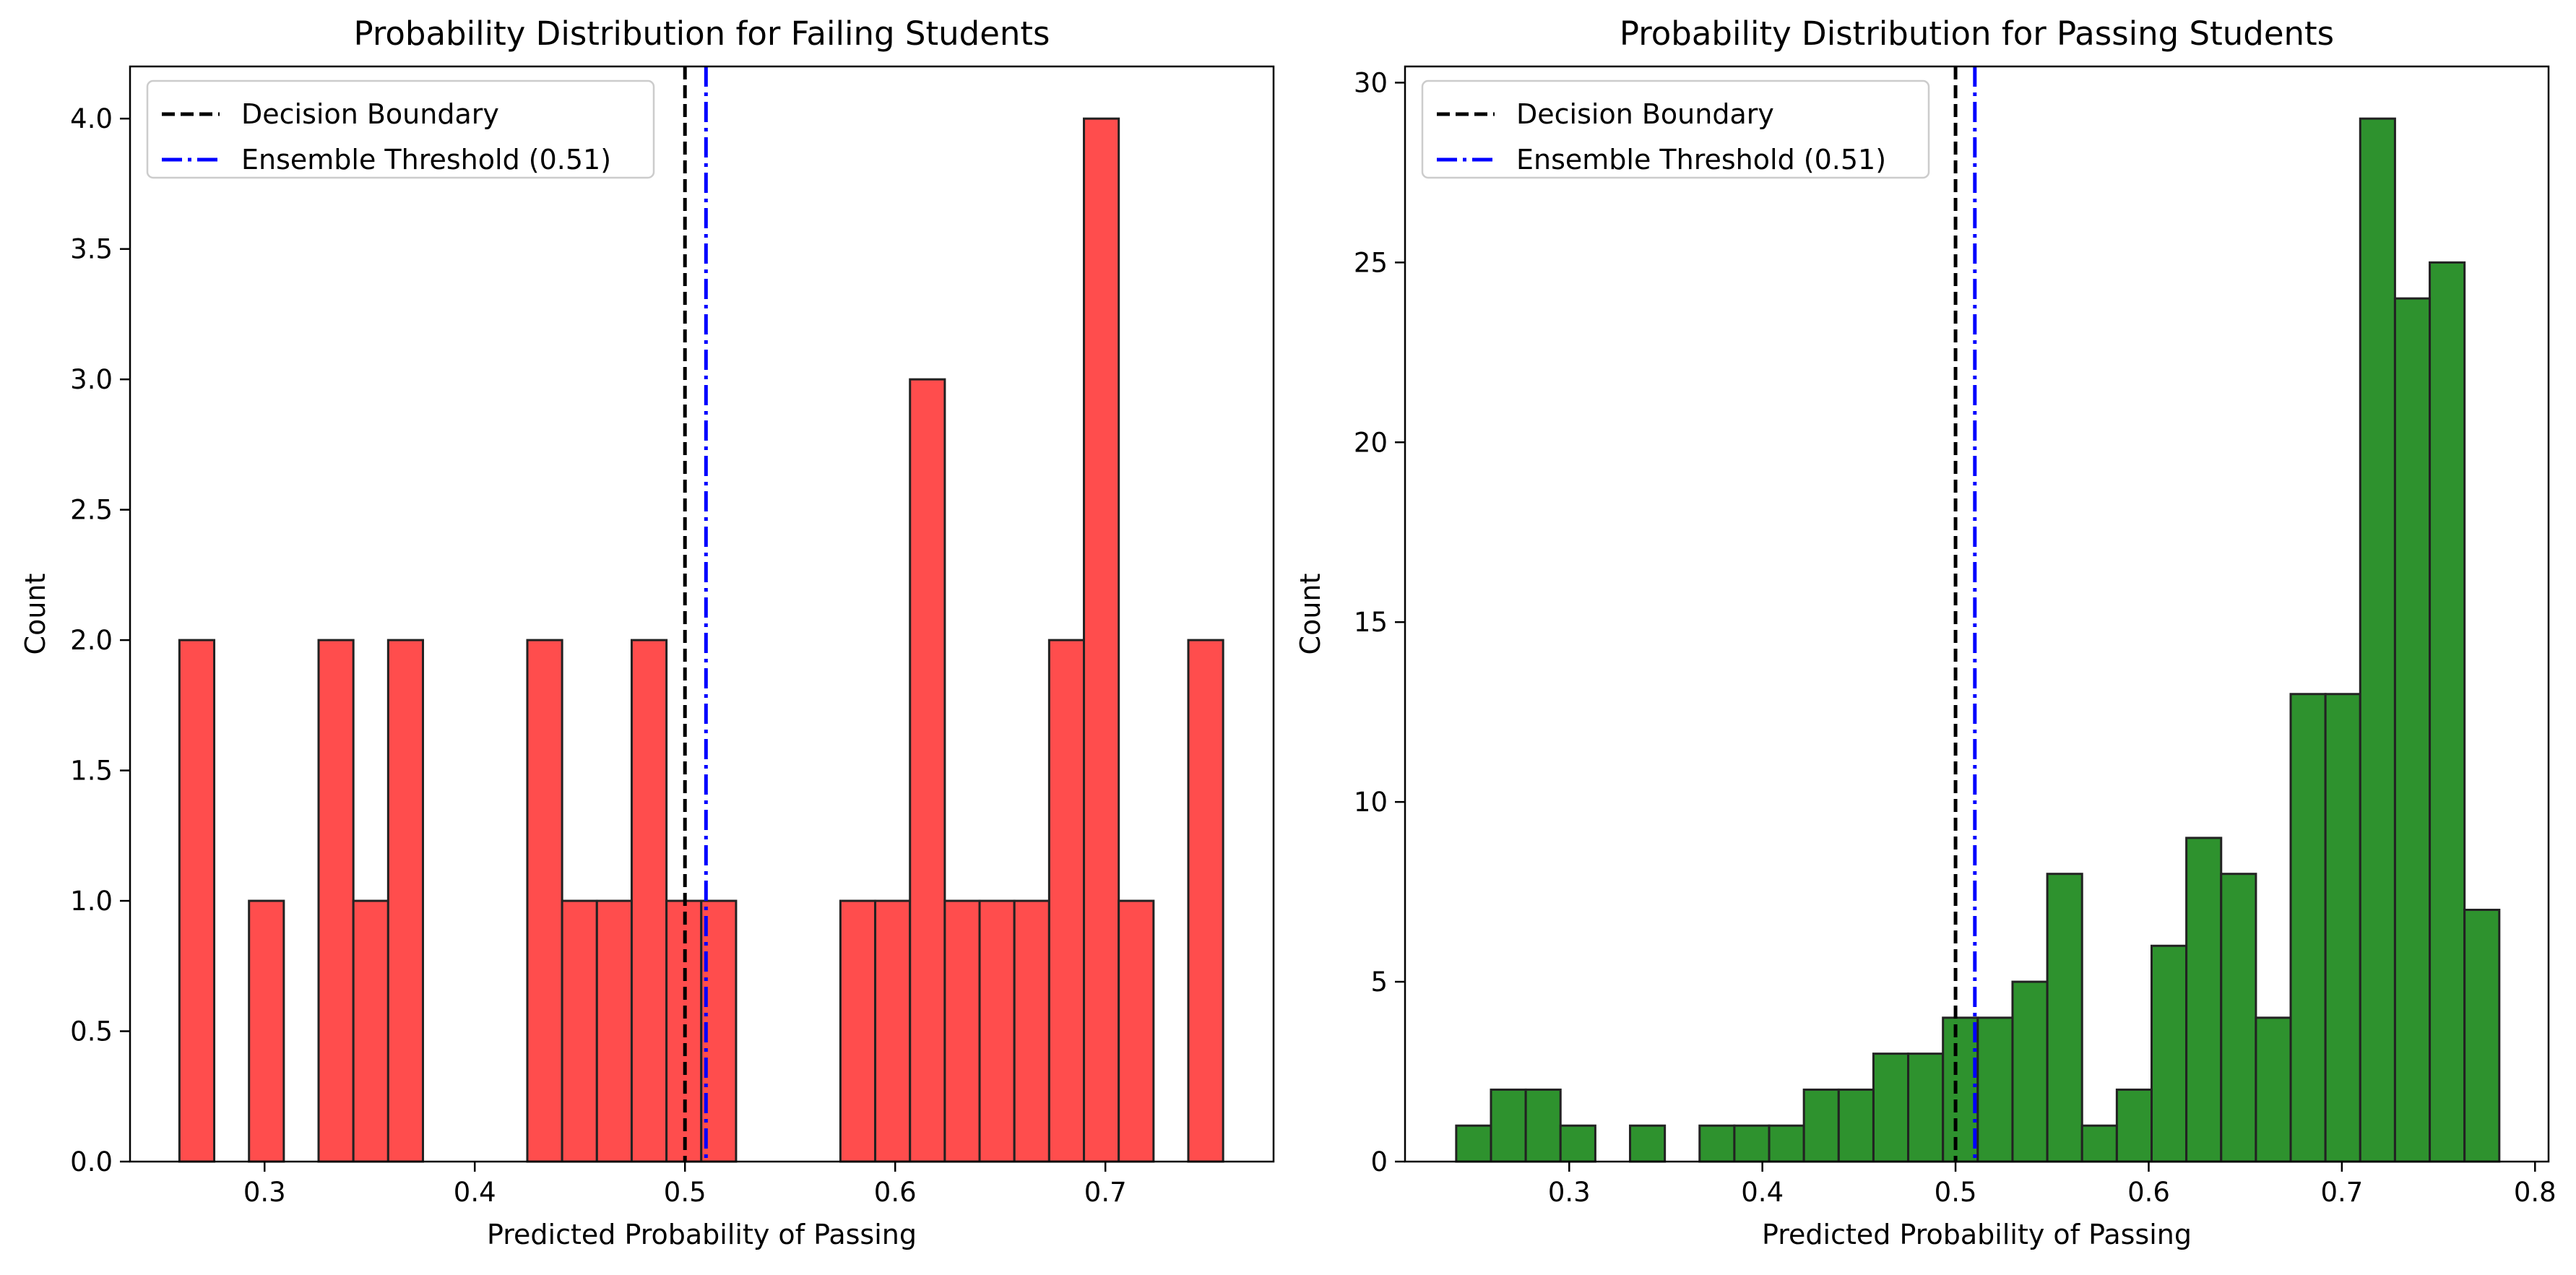 Image resolution: width=2576 pixels, height=1275 pixels. Describe the element at coordinates (1379, 982) in the screenshot. I see `y-tick-label: 5` at that location.